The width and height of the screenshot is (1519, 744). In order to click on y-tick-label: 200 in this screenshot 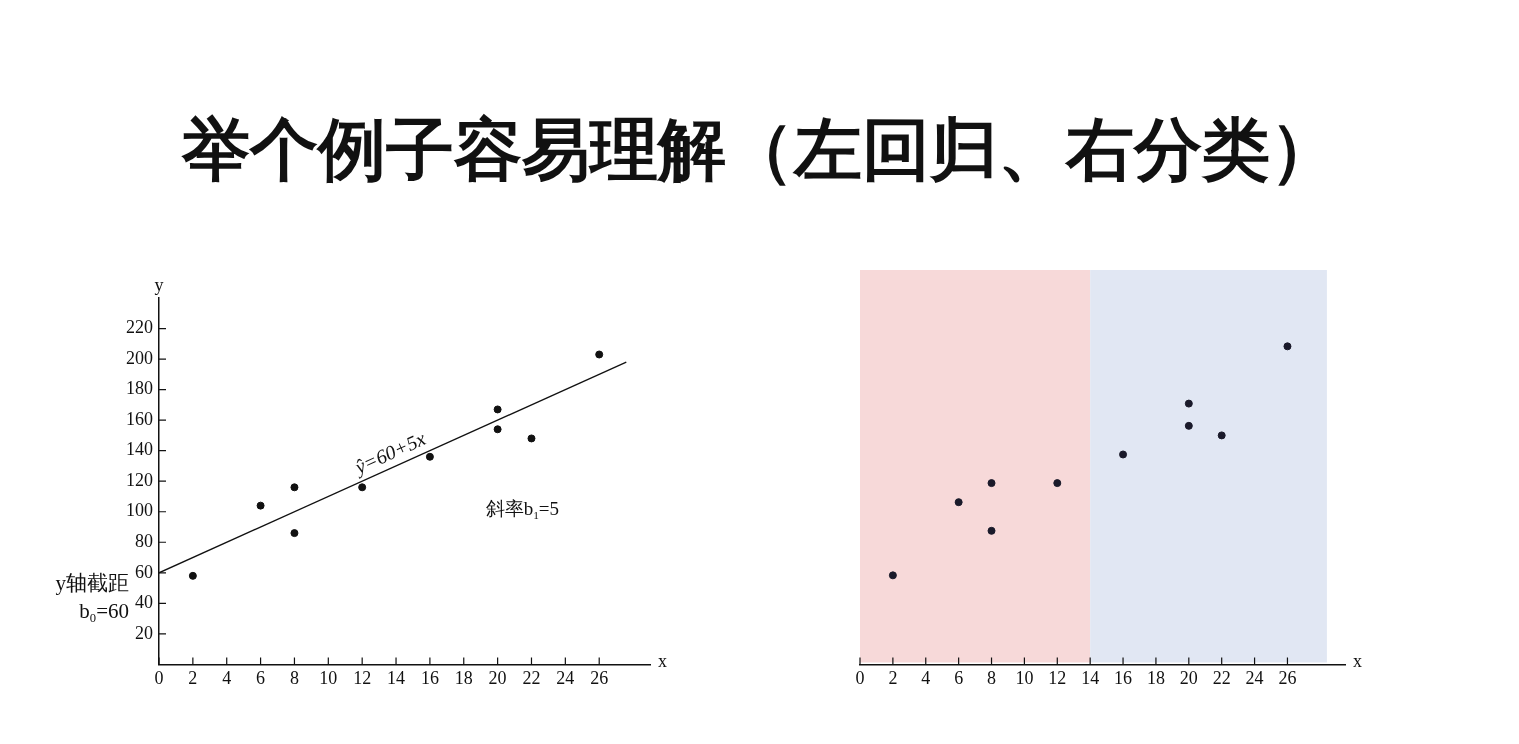, I will do `click(139, 357)`.